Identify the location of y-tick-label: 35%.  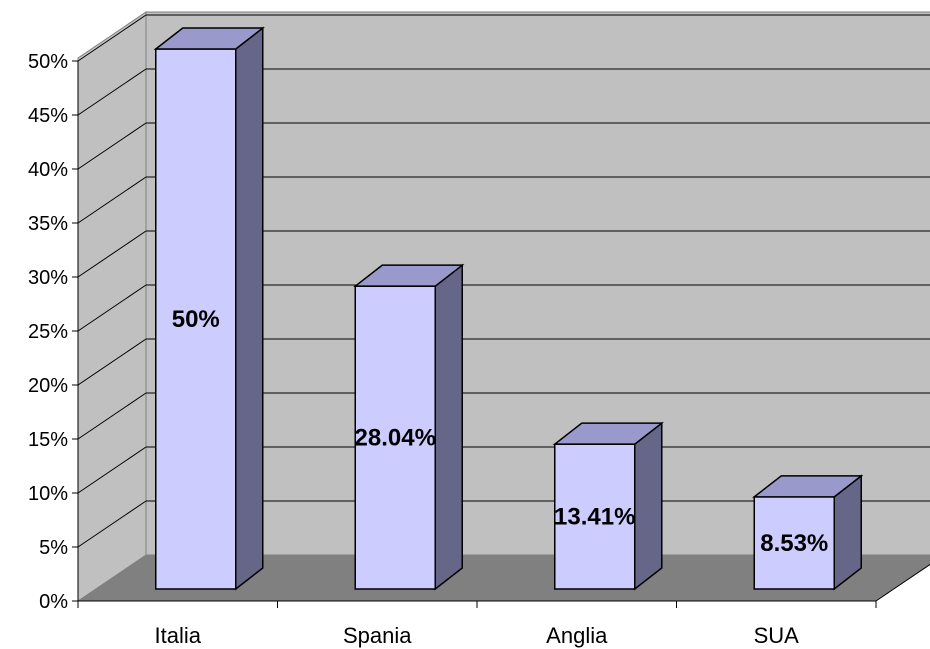
(48, 224).